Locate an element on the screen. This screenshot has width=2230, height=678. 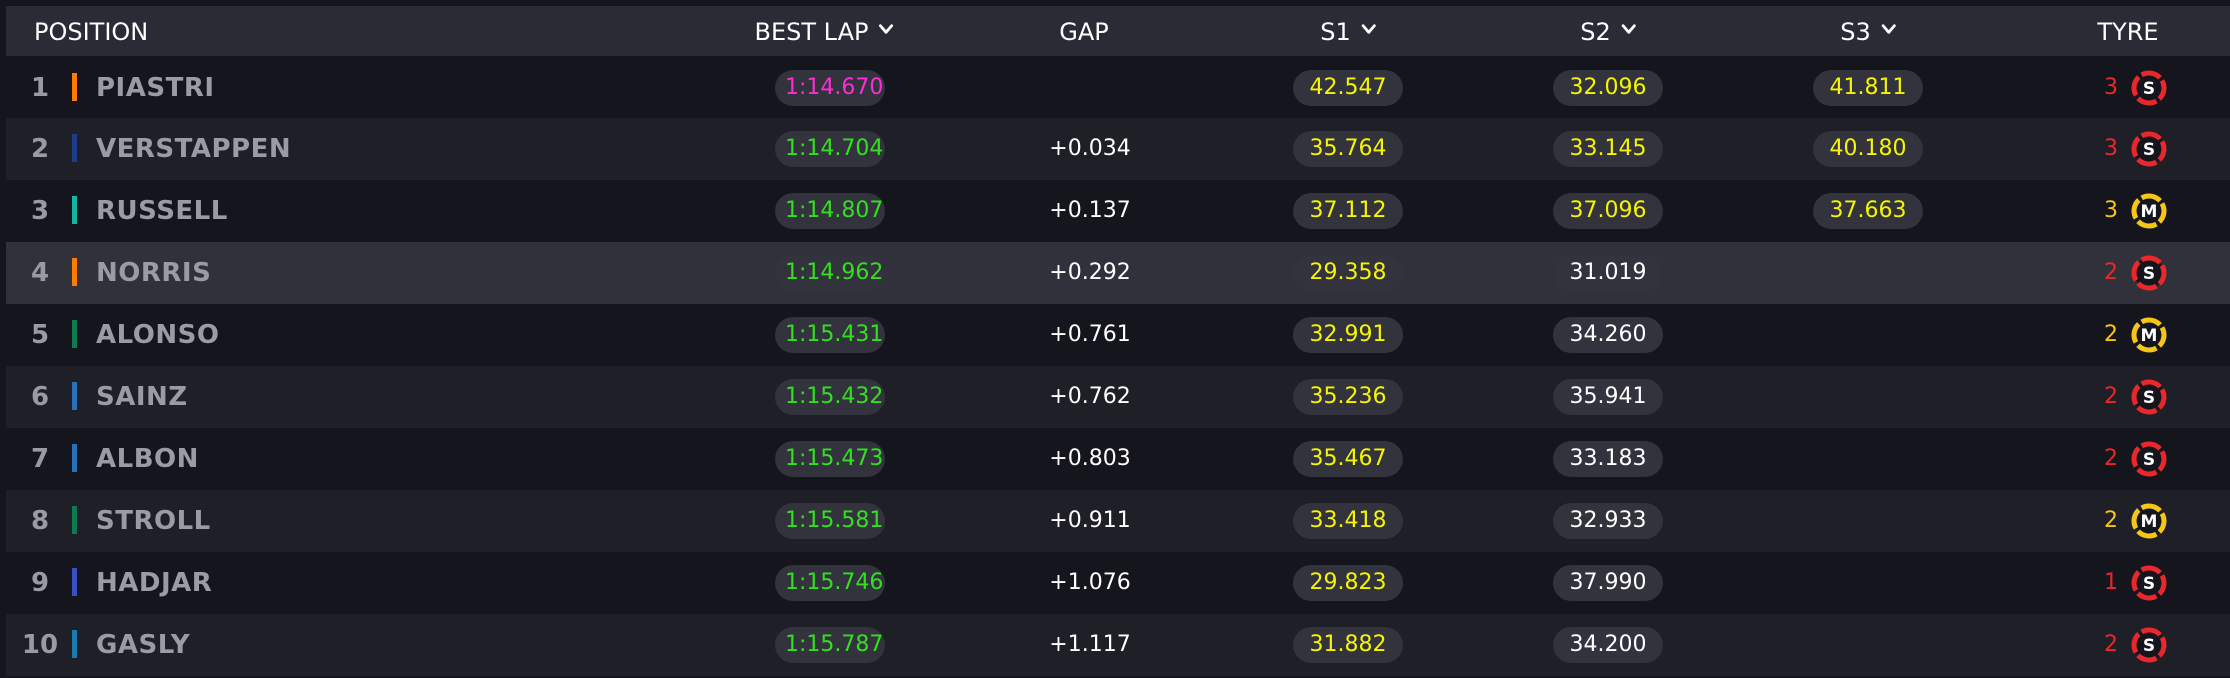
position-number: 4 is located at coordinates (40, 273).